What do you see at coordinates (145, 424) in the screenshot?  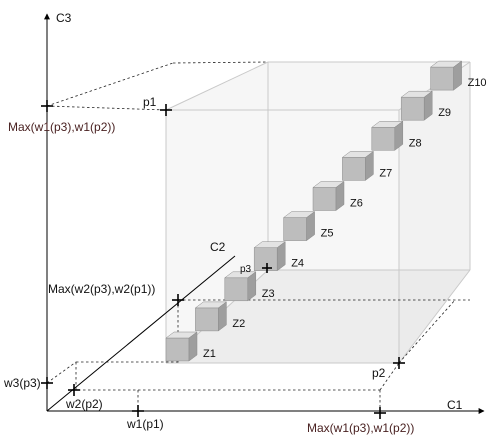 I see `w1-label: w1(p1)` at bounding box center [145, 424].